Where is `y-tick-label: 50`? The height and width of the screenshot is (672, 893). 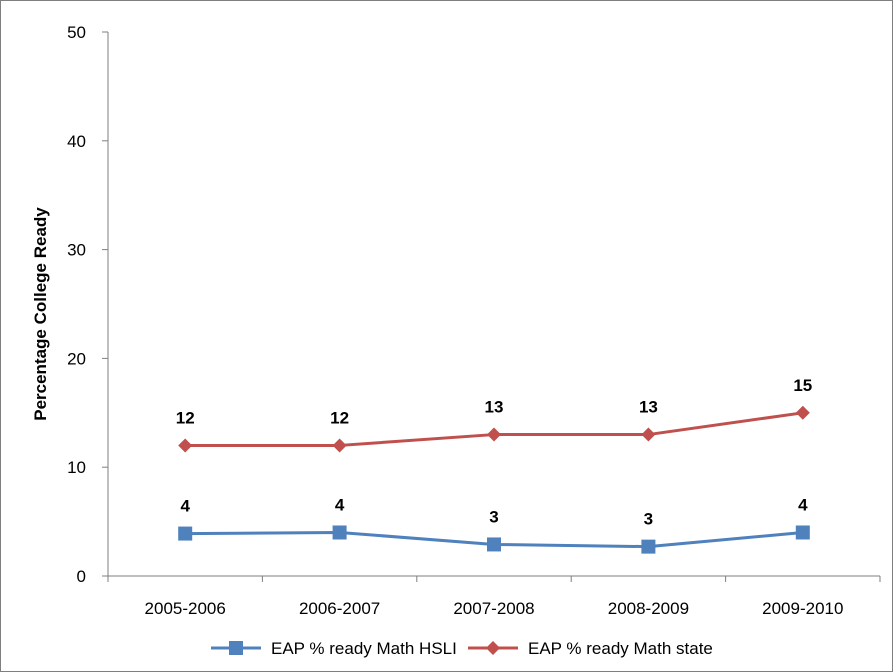
y-tick-label: 50 is located at coordinates (76, 32).